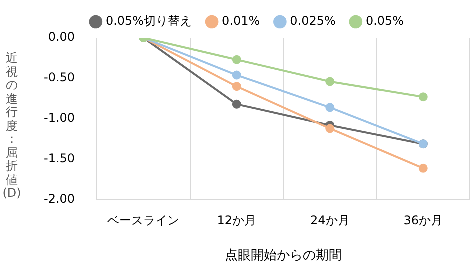 This screenshot has width=476, height=270. I want to click on text: 近視の進行度：屈折値(D), so click(12, 125).